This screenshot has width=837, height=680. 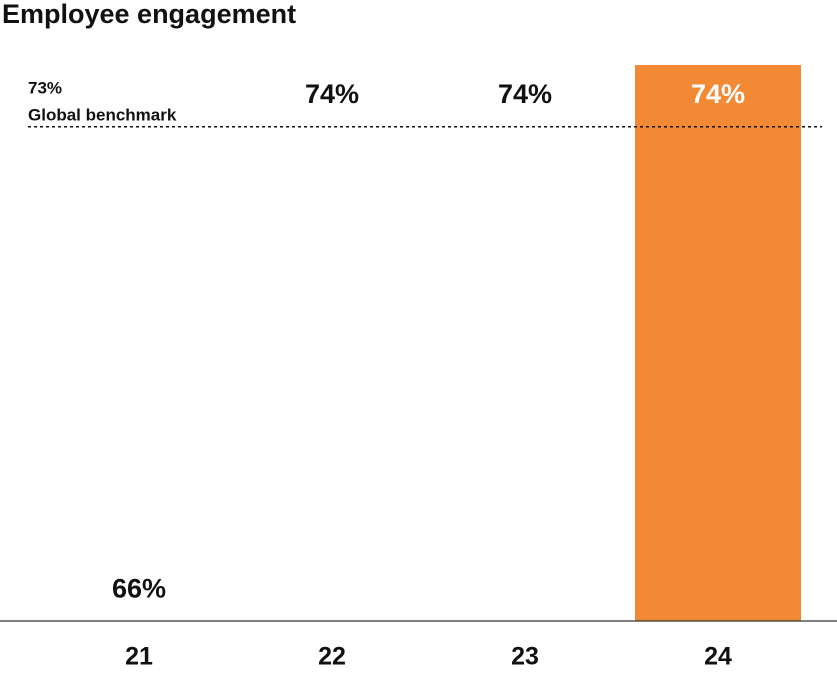 What do you see at coordinates (45, 87) in the screenshot?
I see `benchmark-label: 73%` at bounding box center [45, 87].